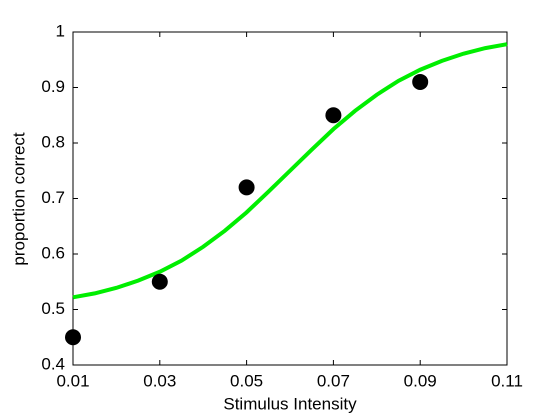  I want to click on y-tick-label: 0.6, so click(53, 252).